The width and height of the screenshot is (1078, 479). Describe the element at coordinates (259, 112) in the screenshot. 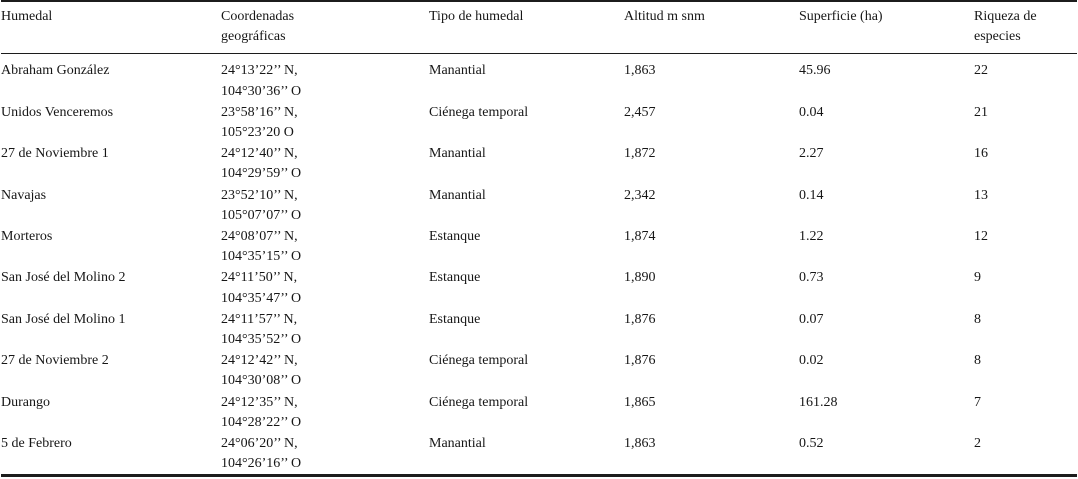

I see `coord-lat: 23°58’16’’ N,` at that location.